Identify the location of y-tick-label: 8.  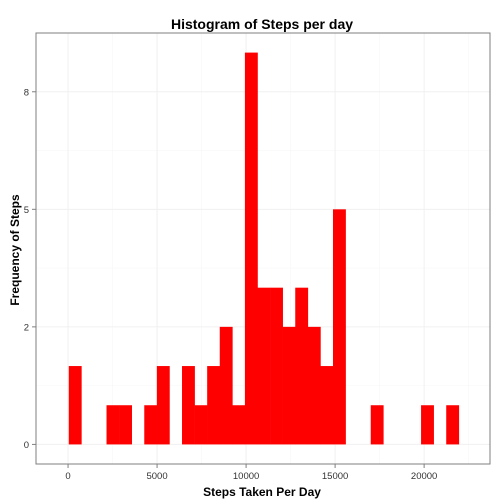
(26, 92).